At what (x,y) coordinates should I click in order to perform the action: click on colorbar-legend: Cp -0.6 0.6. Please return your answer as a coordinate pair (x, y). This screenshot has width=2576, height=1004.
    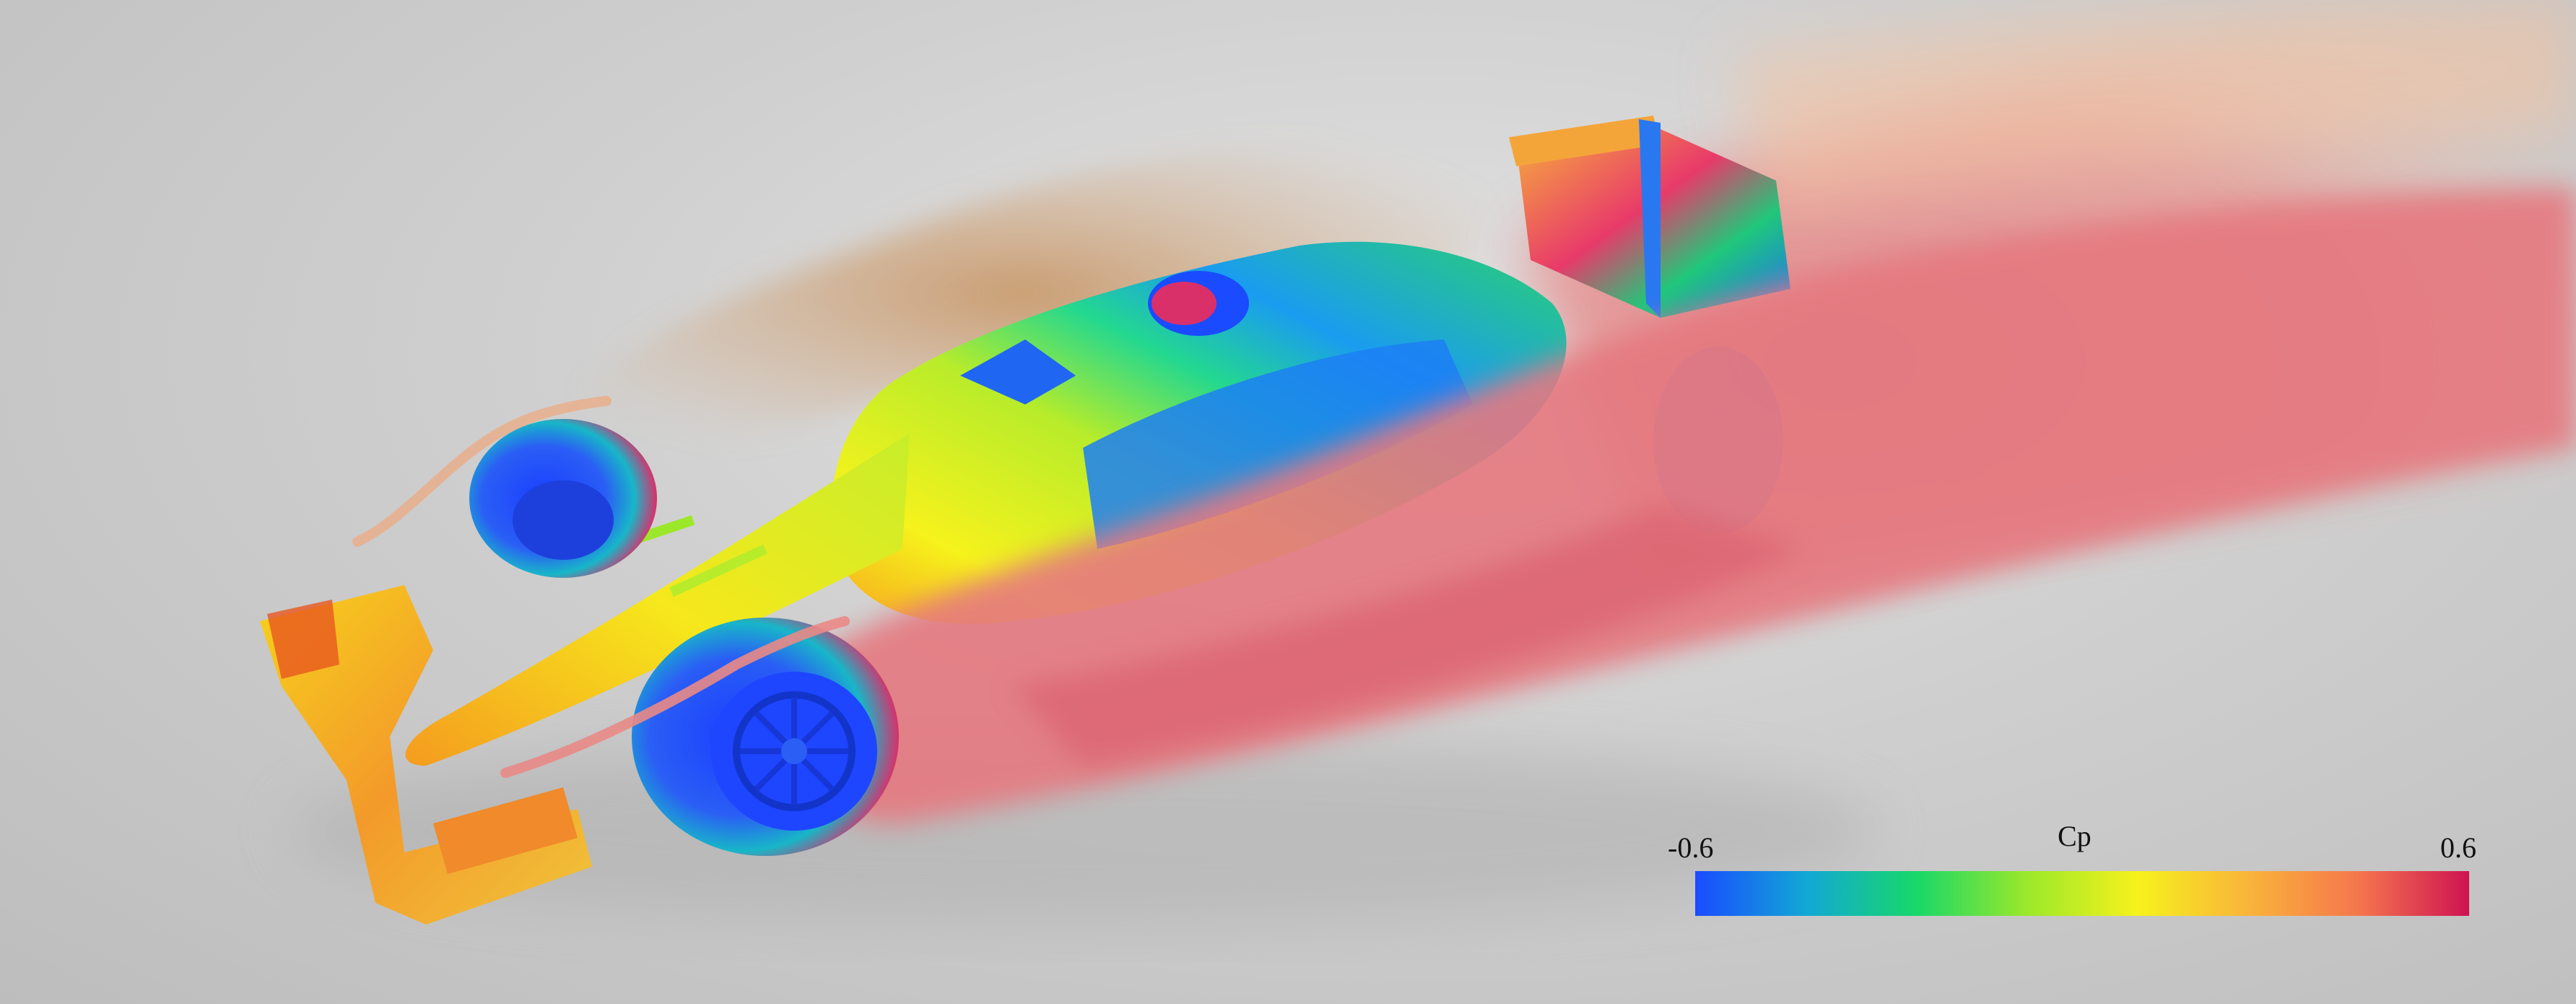
    Looking at the image, I should click on (2083, 874).